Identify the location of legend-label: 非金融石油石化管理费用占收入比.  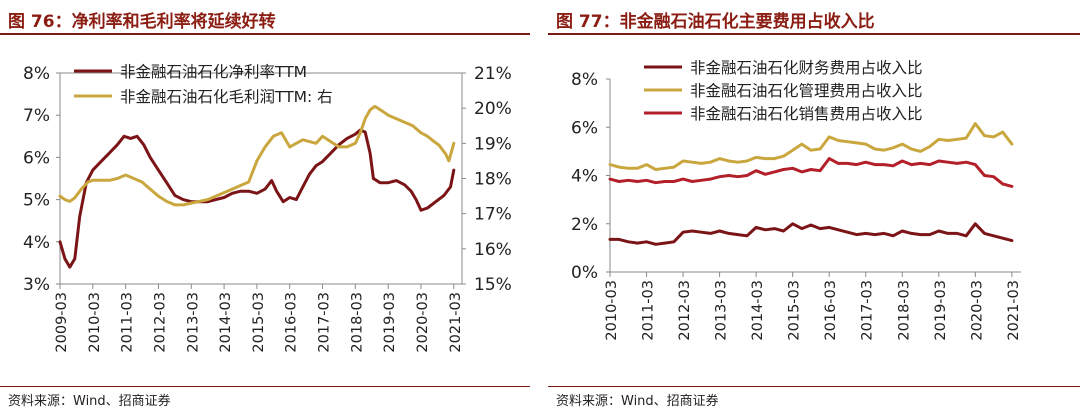
(806, 91).